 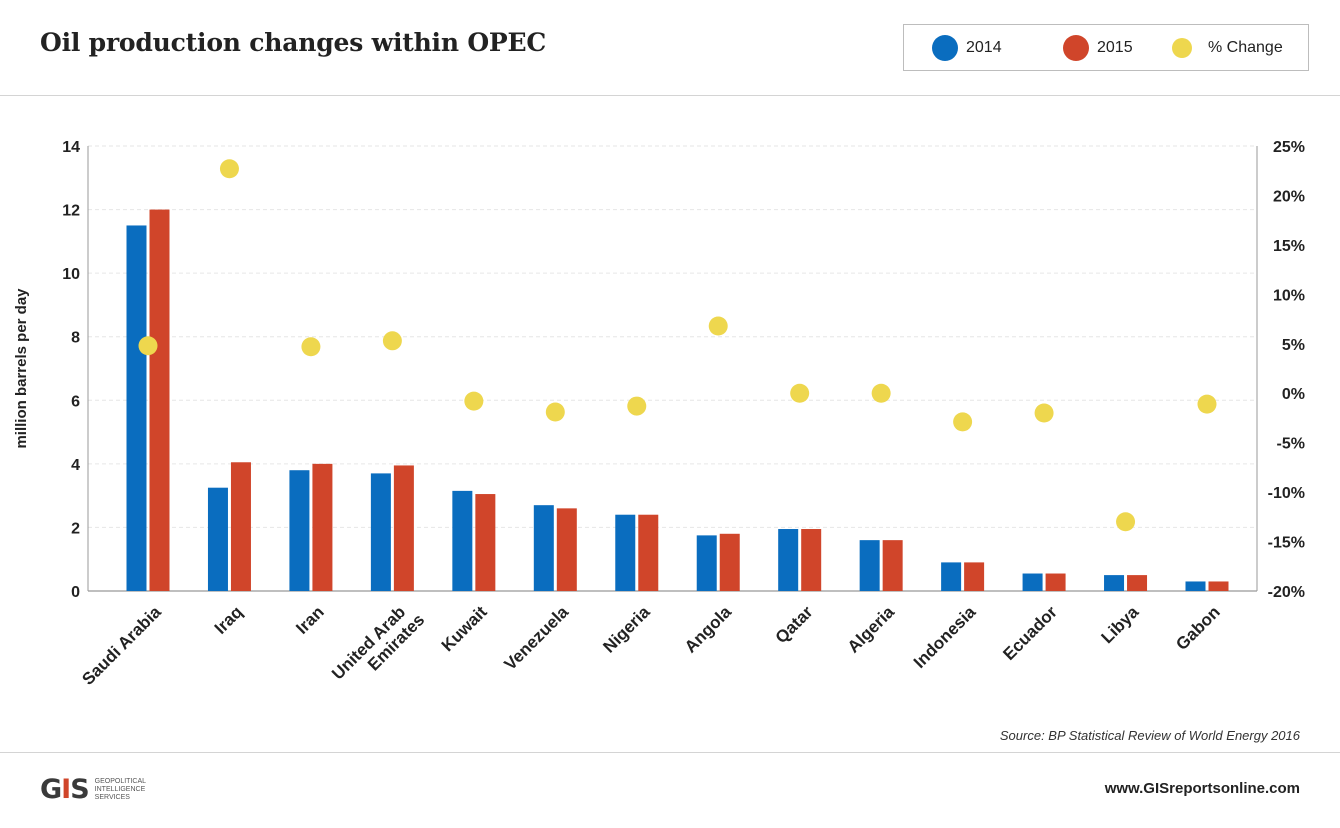 I want to click on legend: 2014 2015 % Change, so click(x=1106, y=47).